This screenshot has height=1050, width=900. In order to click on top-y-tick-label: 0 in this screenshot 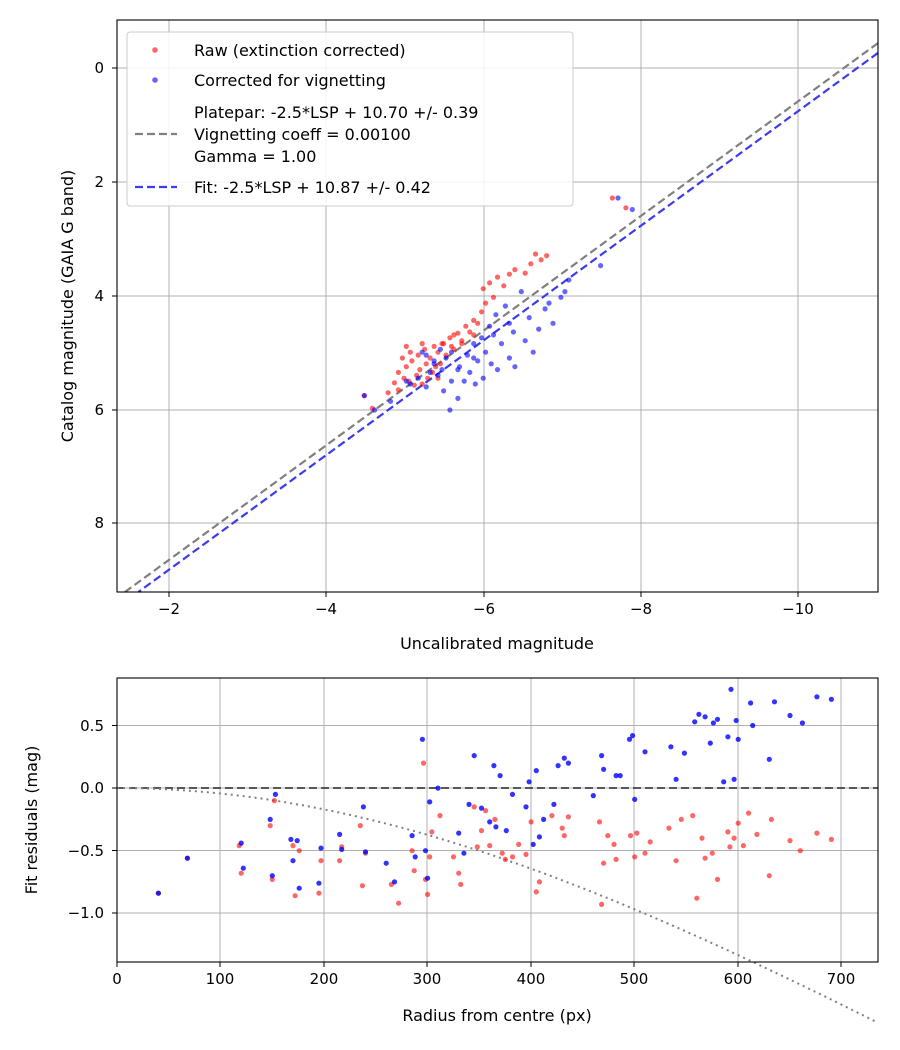, I will do `click(99, 68)`.